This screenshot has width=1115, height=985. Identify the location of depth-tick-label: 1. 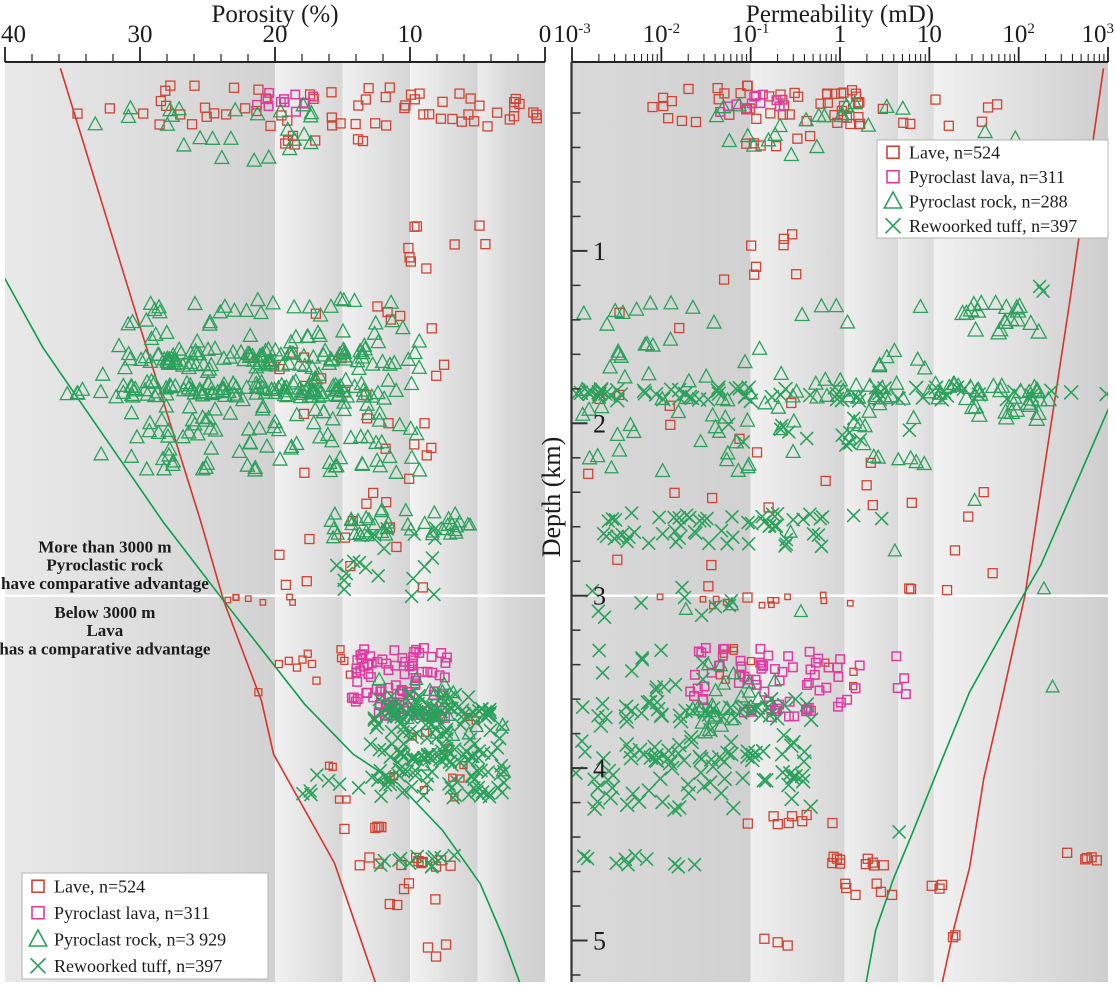
(599, 251).